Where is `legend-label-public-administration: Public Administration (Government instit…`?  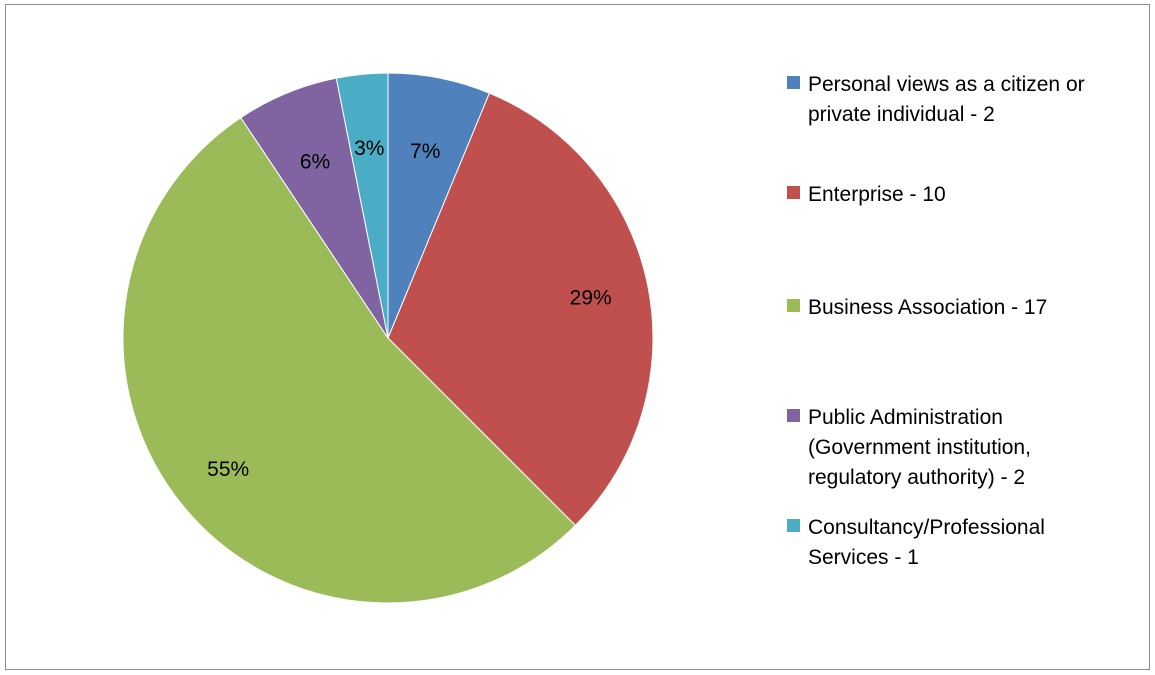
legend-label-public-administration: Public Administration (Government instit… is located at coordinates (919, 447).